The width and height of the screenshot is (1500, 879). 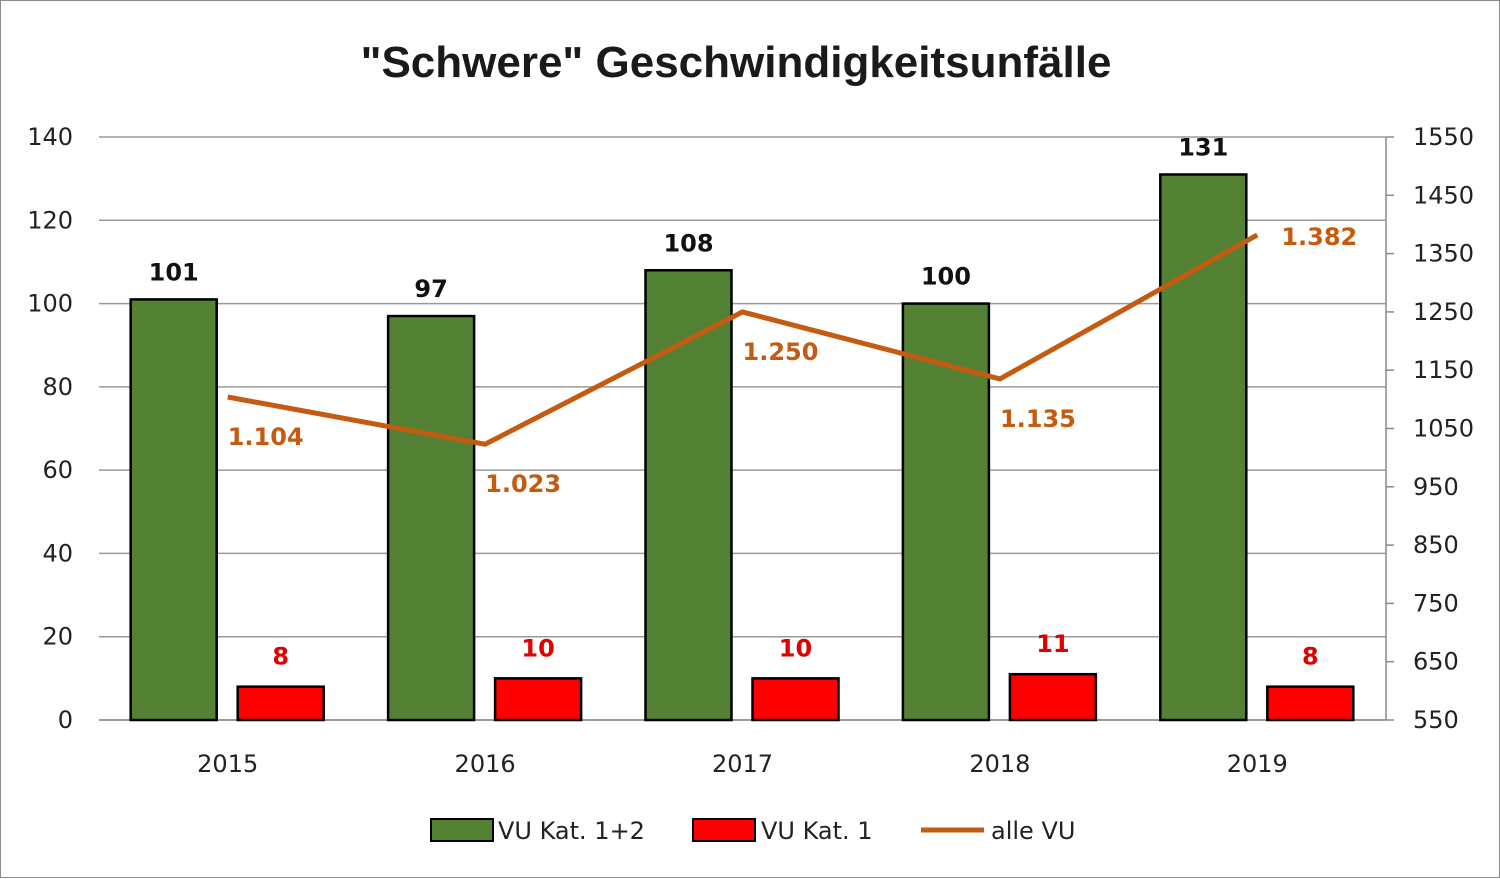 I want to click on y-right-tick-label: 1350, so click(x=1443, y=254).